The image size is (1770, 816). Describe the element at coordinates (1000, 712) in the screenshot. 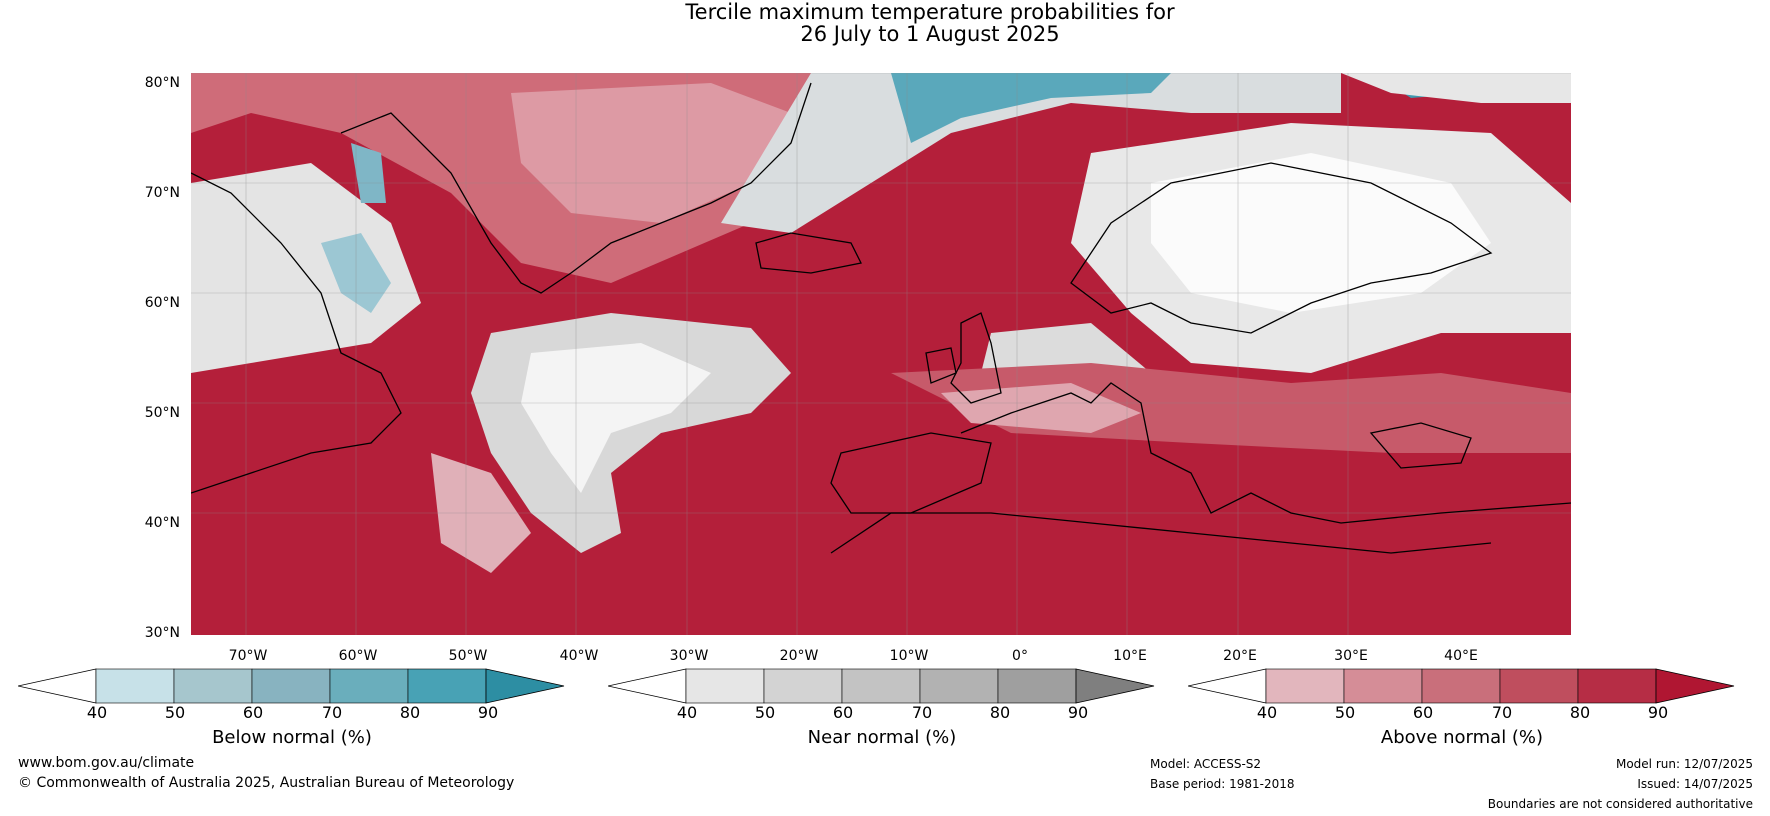

I see `cbar-near-tick-80: 80` at that location.